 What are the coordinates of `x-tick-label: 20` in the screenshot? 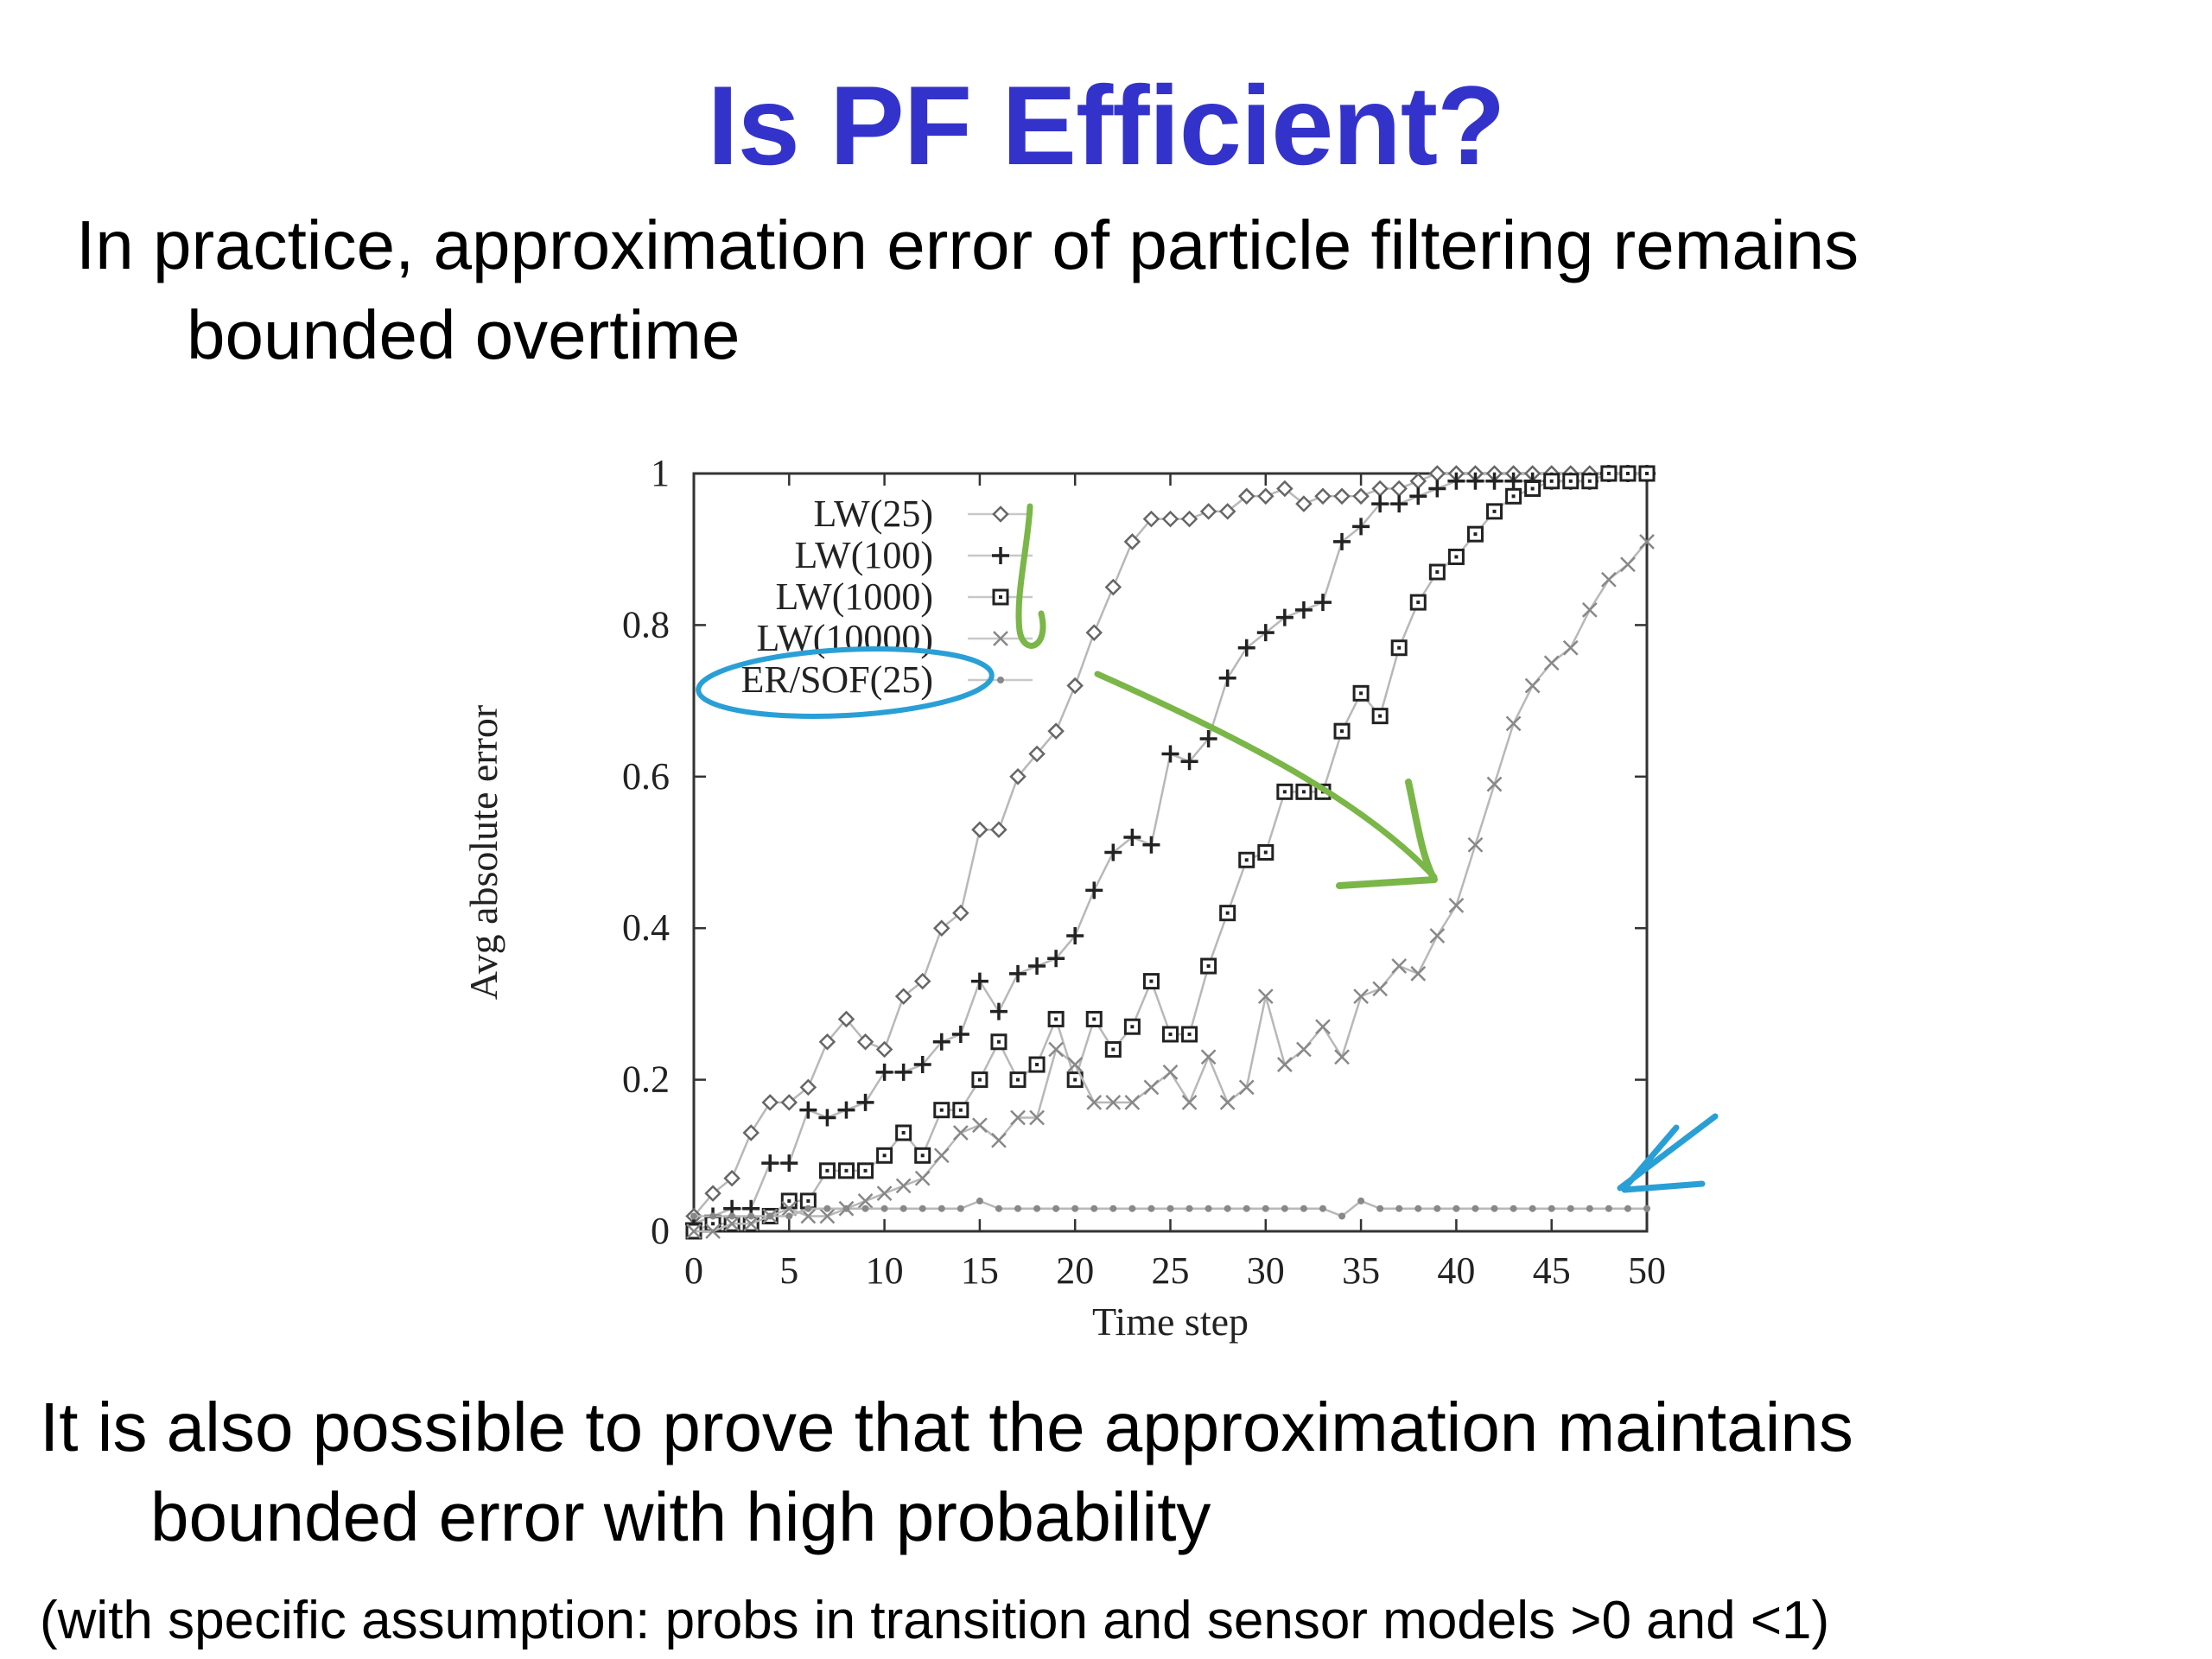 It's located at (1075, 1270).